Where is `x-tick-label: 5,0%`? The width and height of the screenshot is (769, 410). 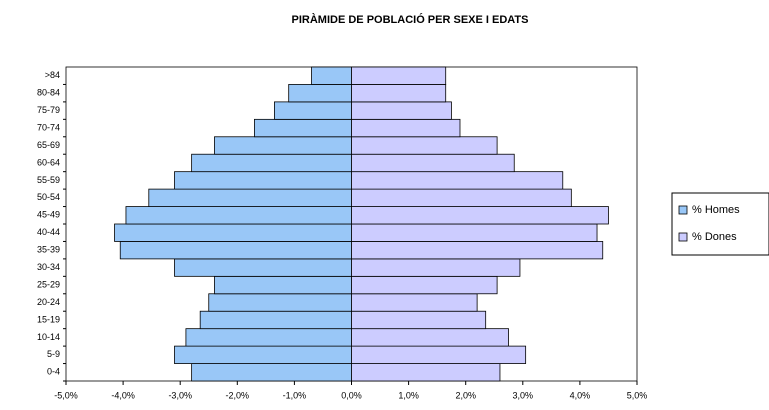 x-tick-label: 5,0% is located at coordinates (637, 395).